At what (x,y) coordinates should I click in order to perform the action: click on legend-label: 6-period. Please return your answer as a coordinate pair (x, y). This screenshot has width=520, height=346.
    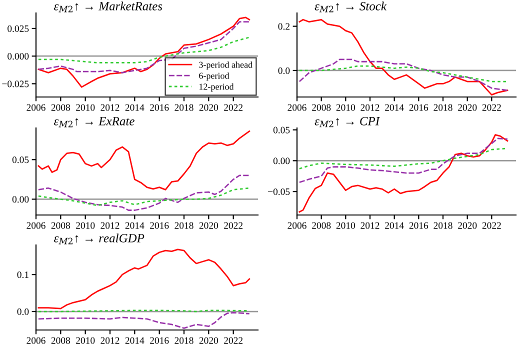
    Looking at the image, I should click on (214, 76).